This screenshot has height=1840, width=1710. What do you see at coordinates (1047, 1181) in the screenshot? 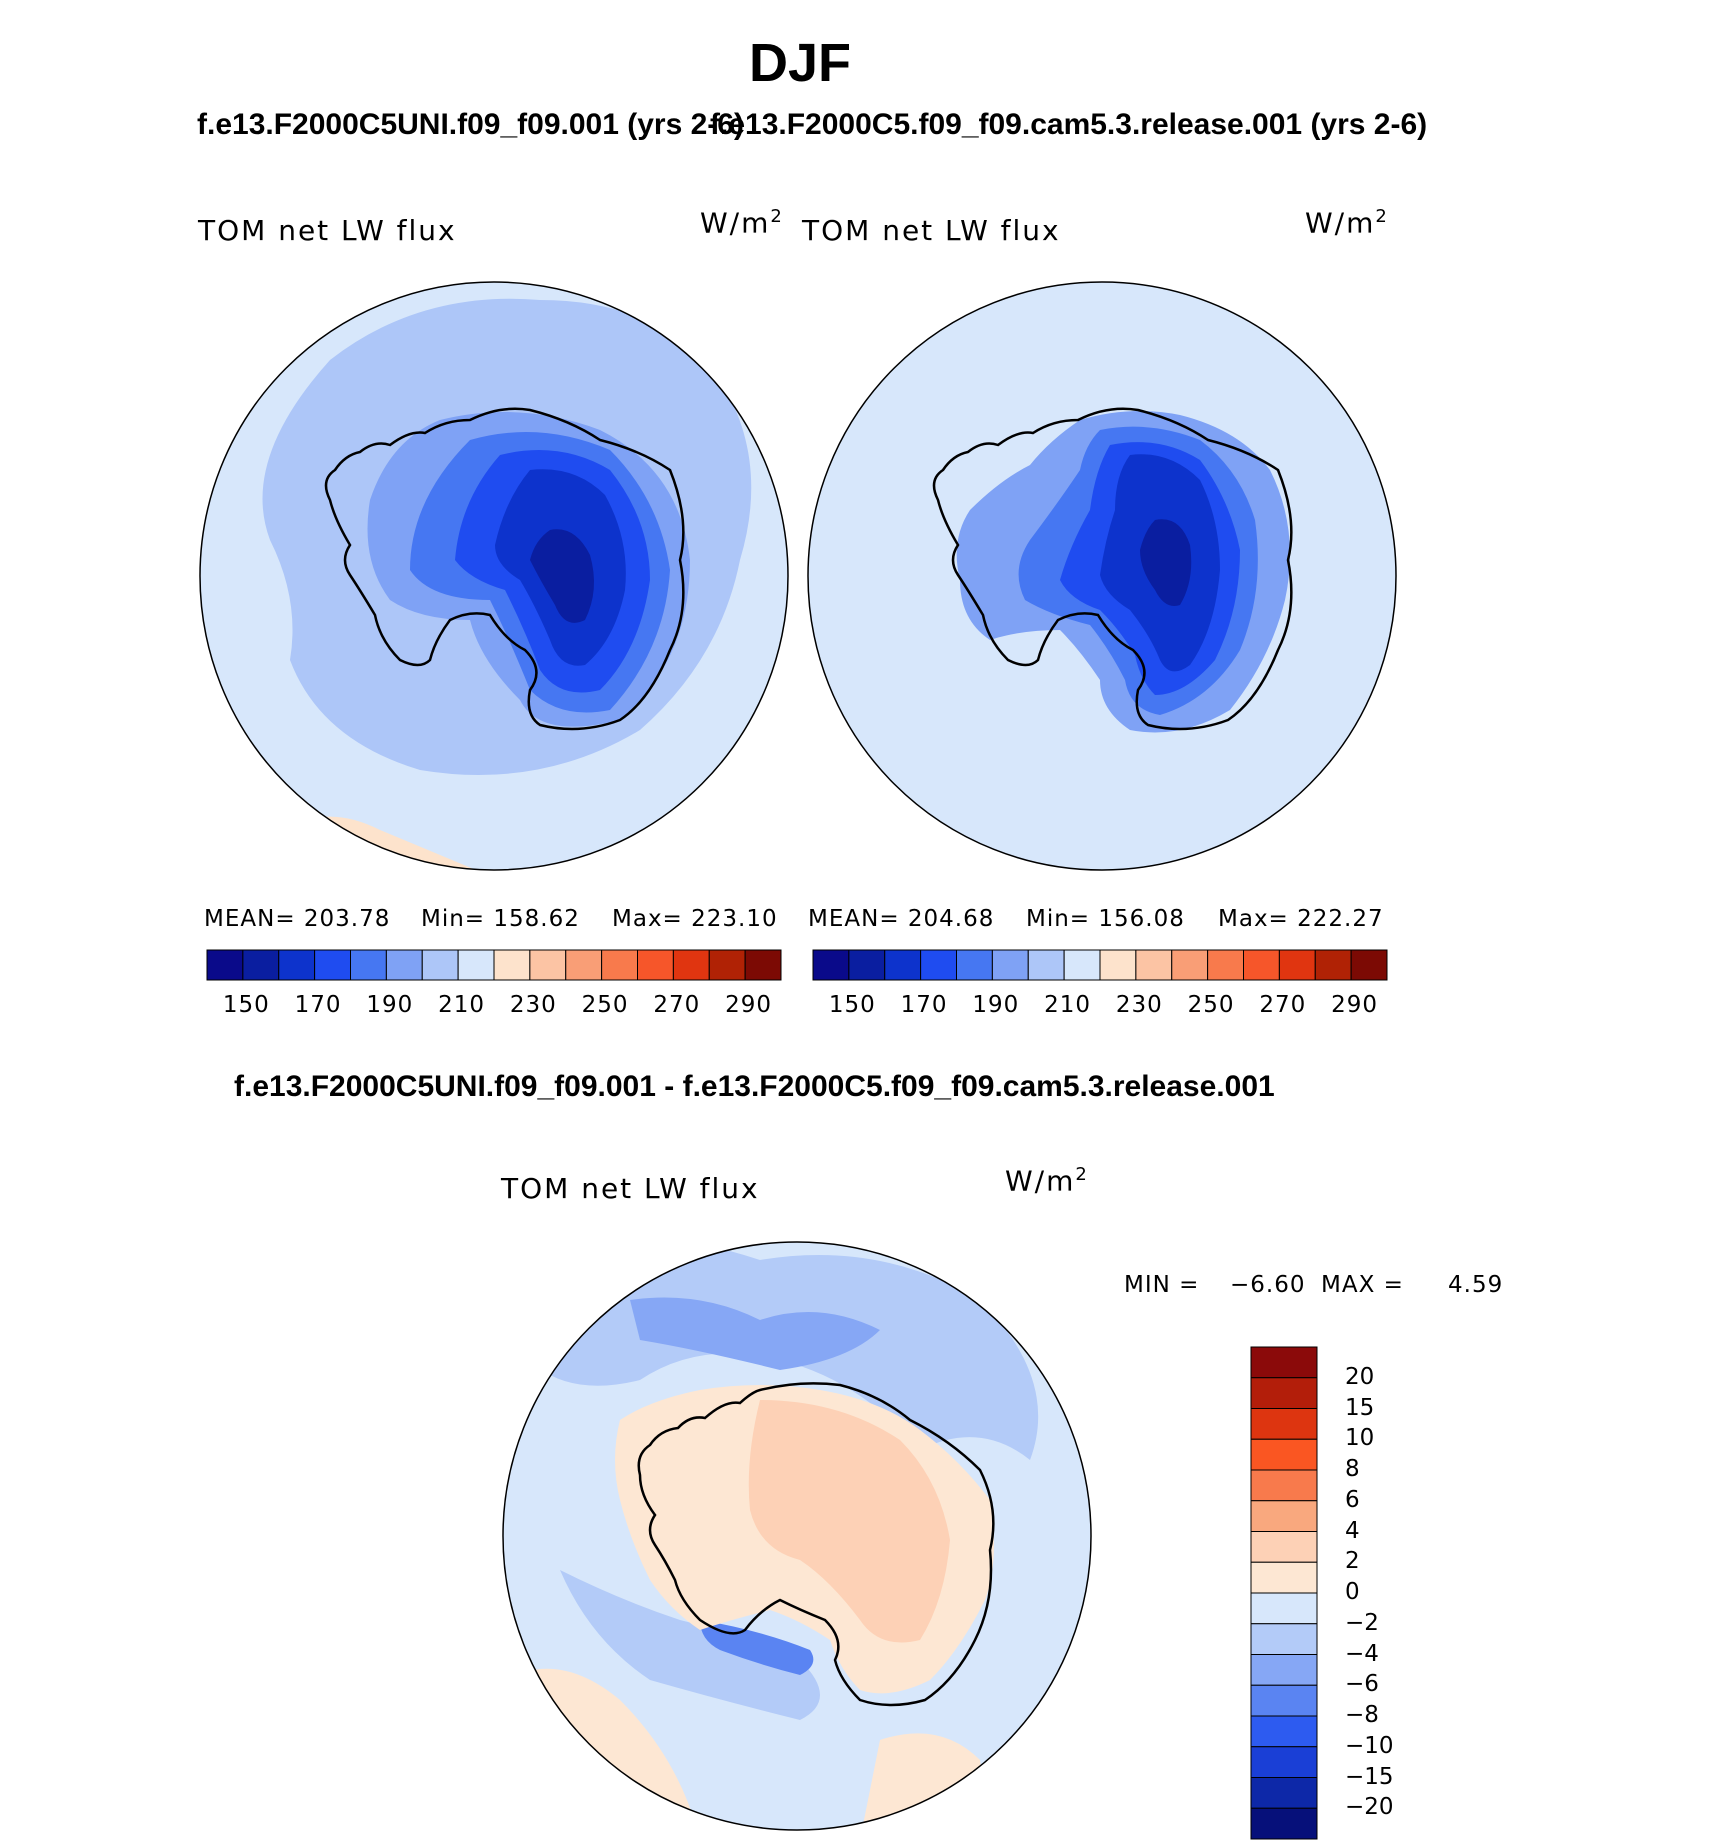
I see `difference-units: W/m2` at bounding box center [1047, 1181].